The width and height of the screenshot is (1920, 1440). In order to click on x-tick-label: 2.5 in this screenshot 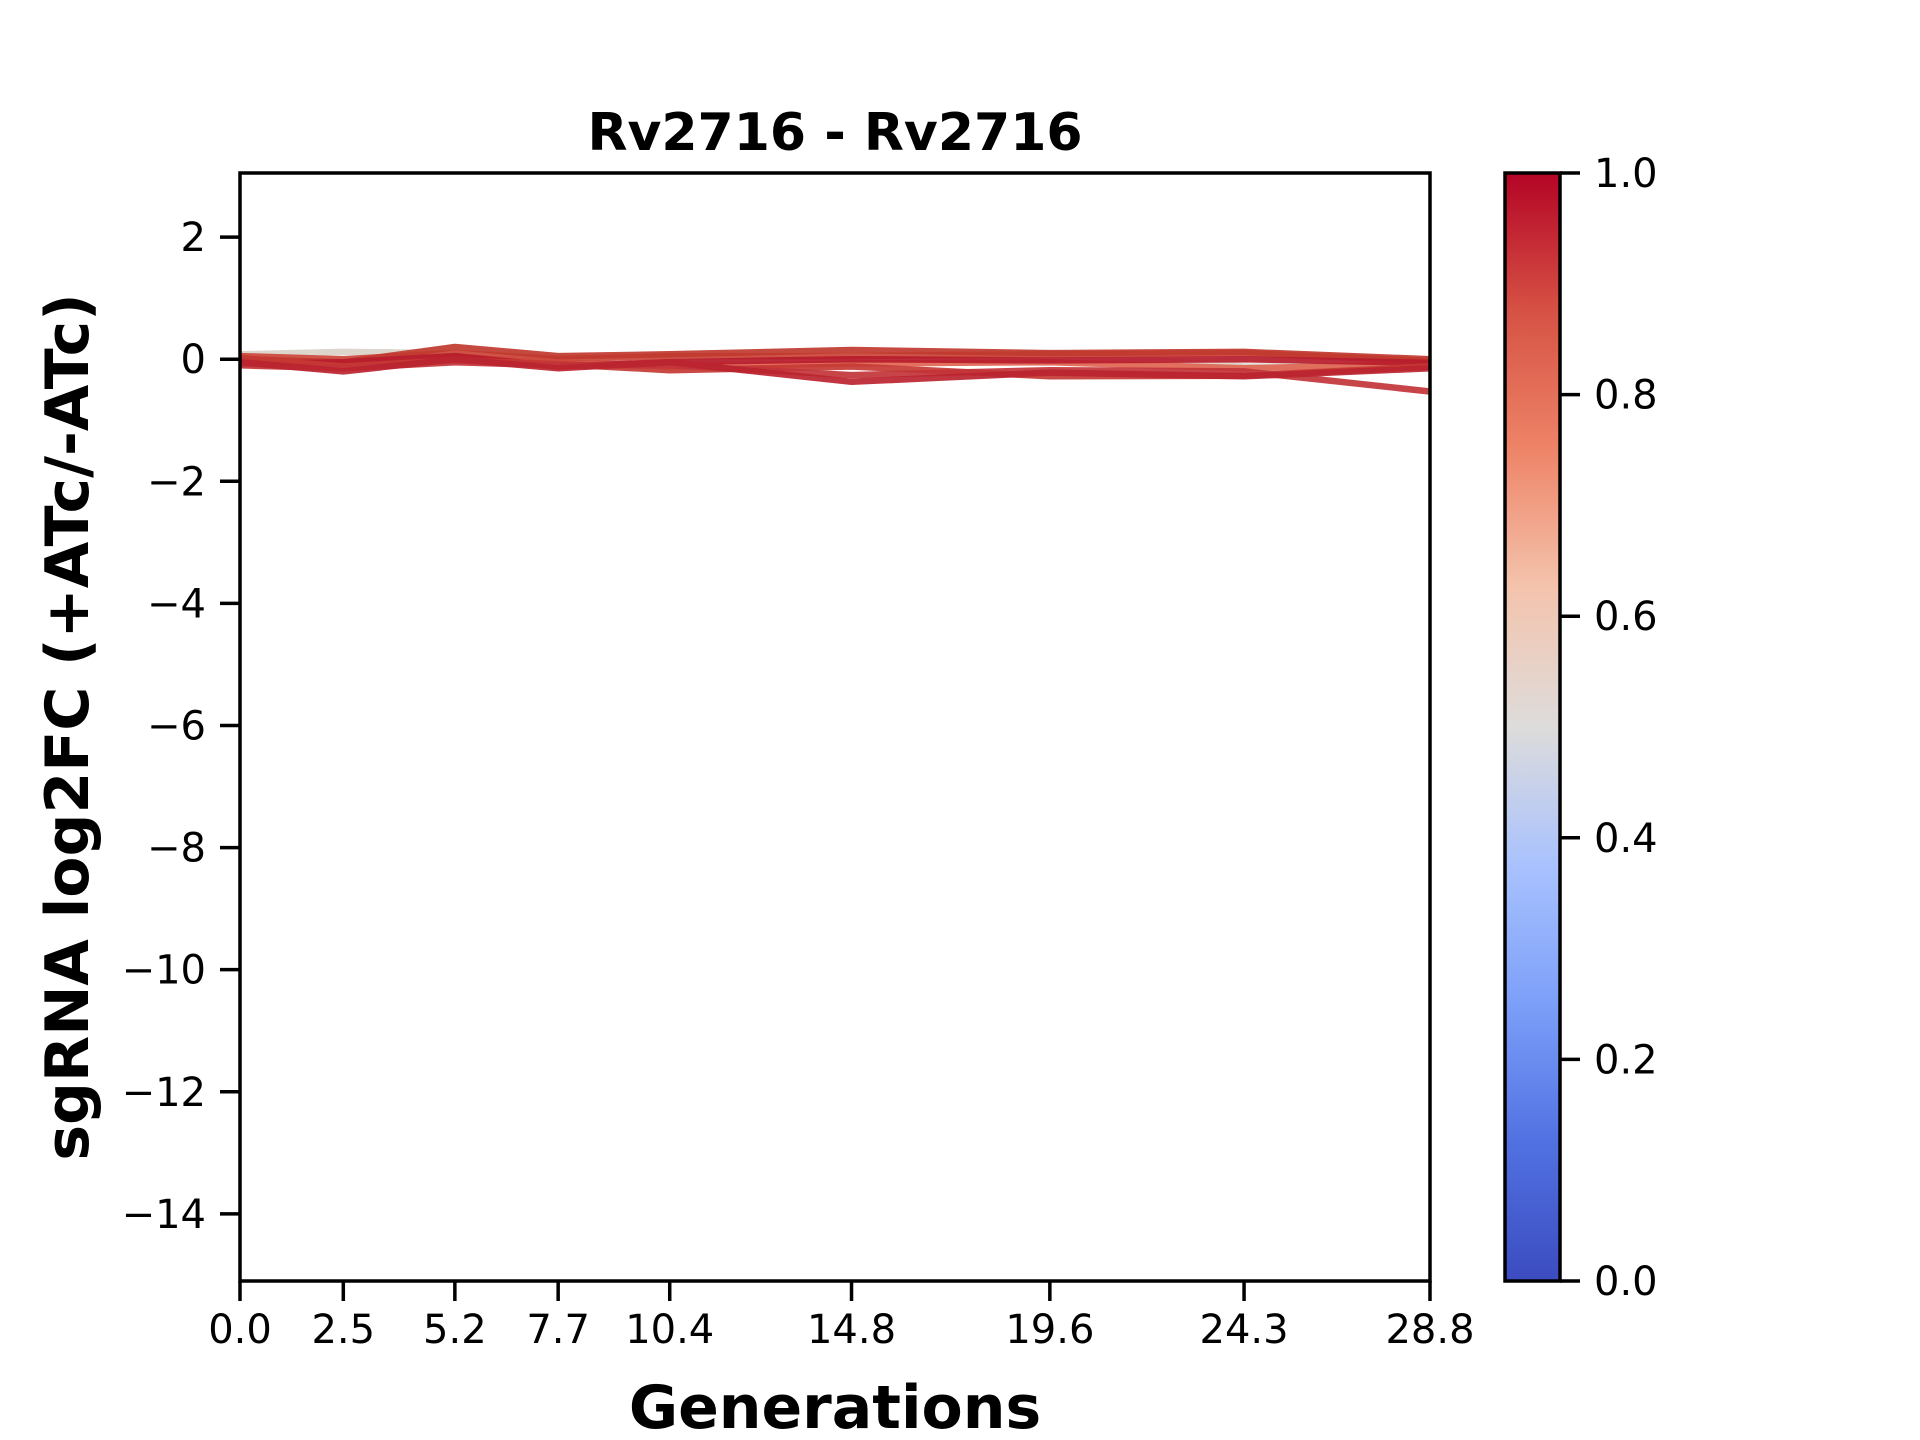, I will do `click(343, 1330)`.